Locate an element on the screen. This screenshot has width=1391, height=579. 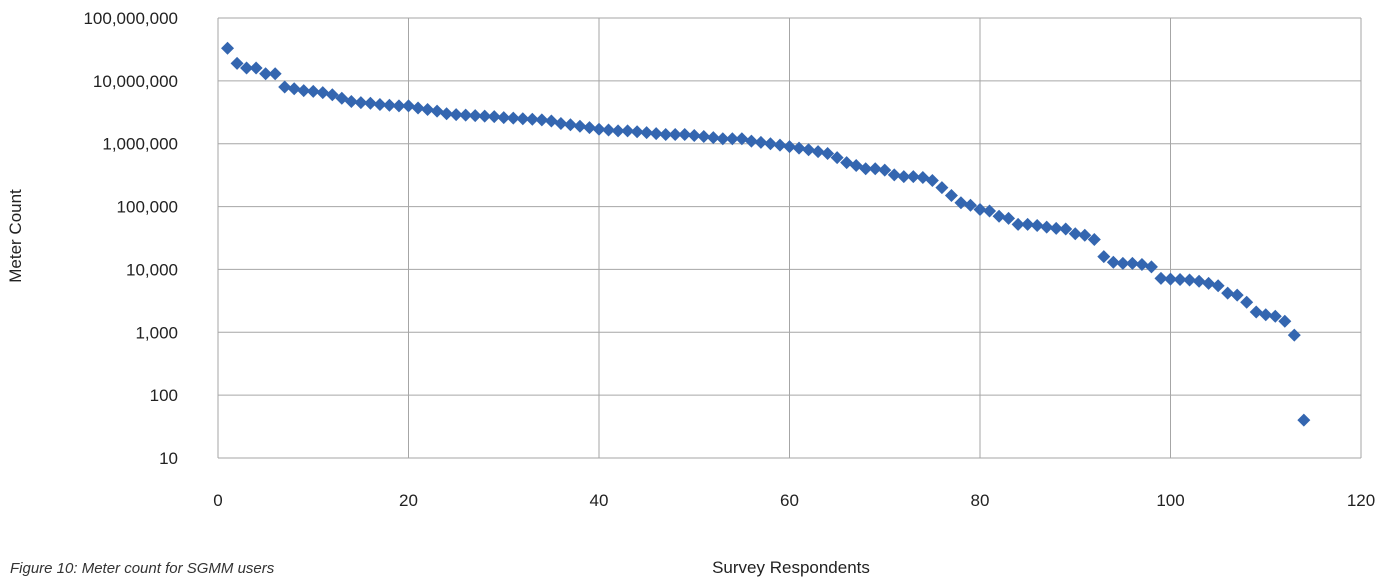
x-tick-label: 80 is located at coordinates (980, 500).